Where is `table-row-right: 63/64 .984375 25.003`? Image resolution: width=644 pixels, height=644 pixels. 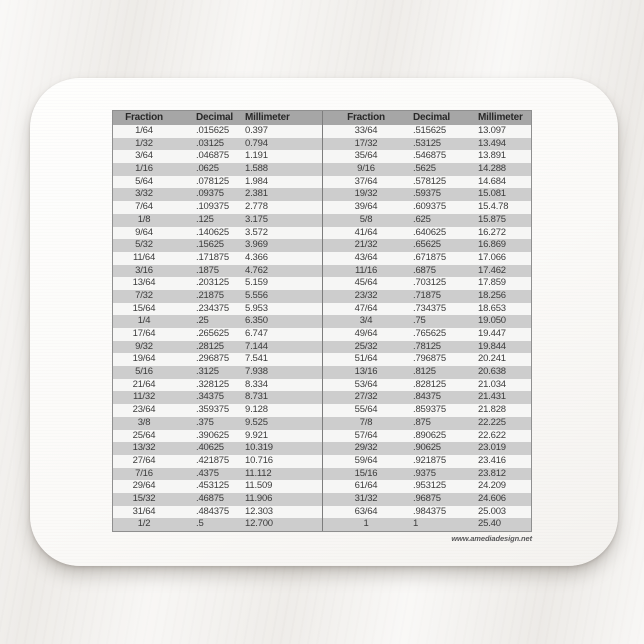
table-row-right: 63/64 .984375 25.003 is located at coordinates (427, 512).